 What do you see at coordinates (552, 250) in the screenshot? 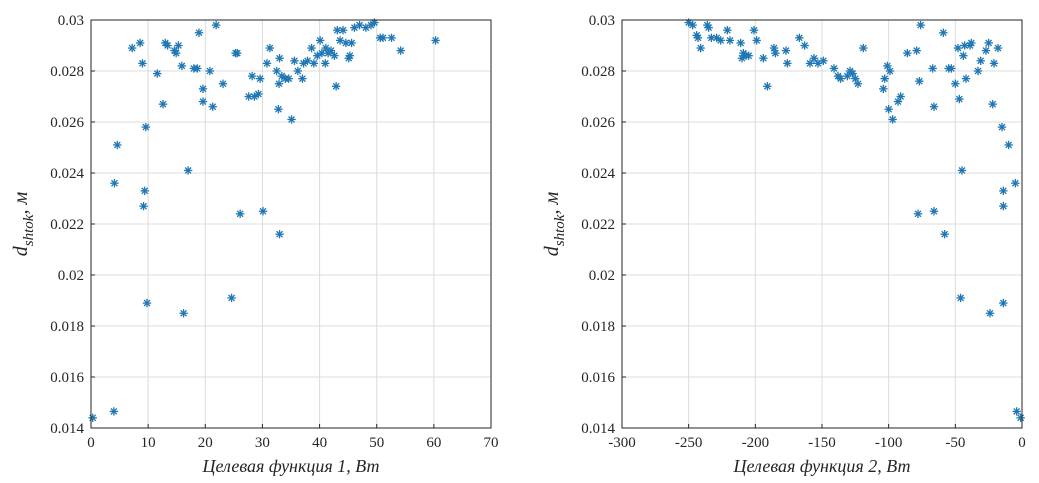
I see `y-axis-label-2-main: d` at bounding box center [552, 250].